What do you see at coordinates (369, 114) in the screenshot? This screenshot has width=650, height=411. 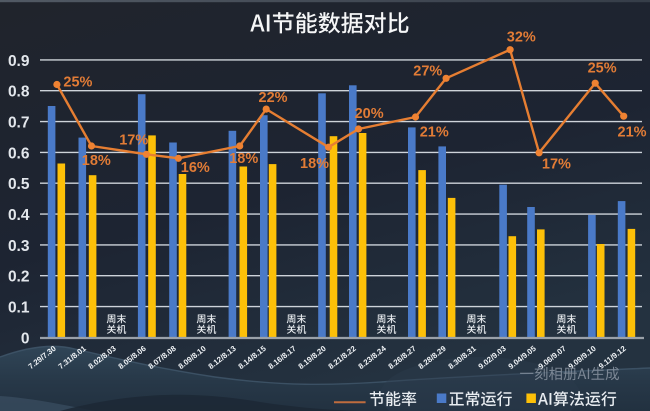 I see `svg-text: 20%` at bounding box center [369, 114].